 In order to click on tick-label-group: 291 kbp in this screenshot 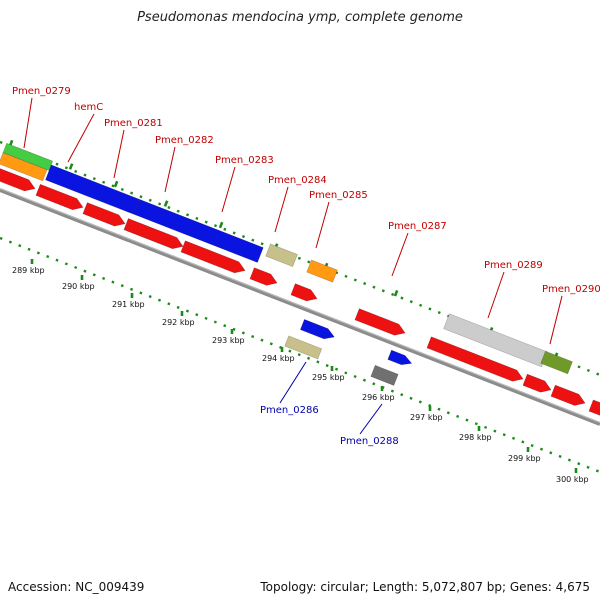, I will do `click(128, 301)`.